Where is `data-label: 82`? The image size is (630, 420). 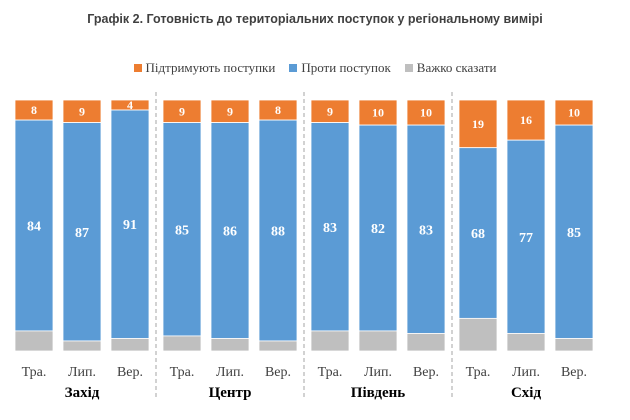 data-label: 82 is located at coordinates (378, 229).